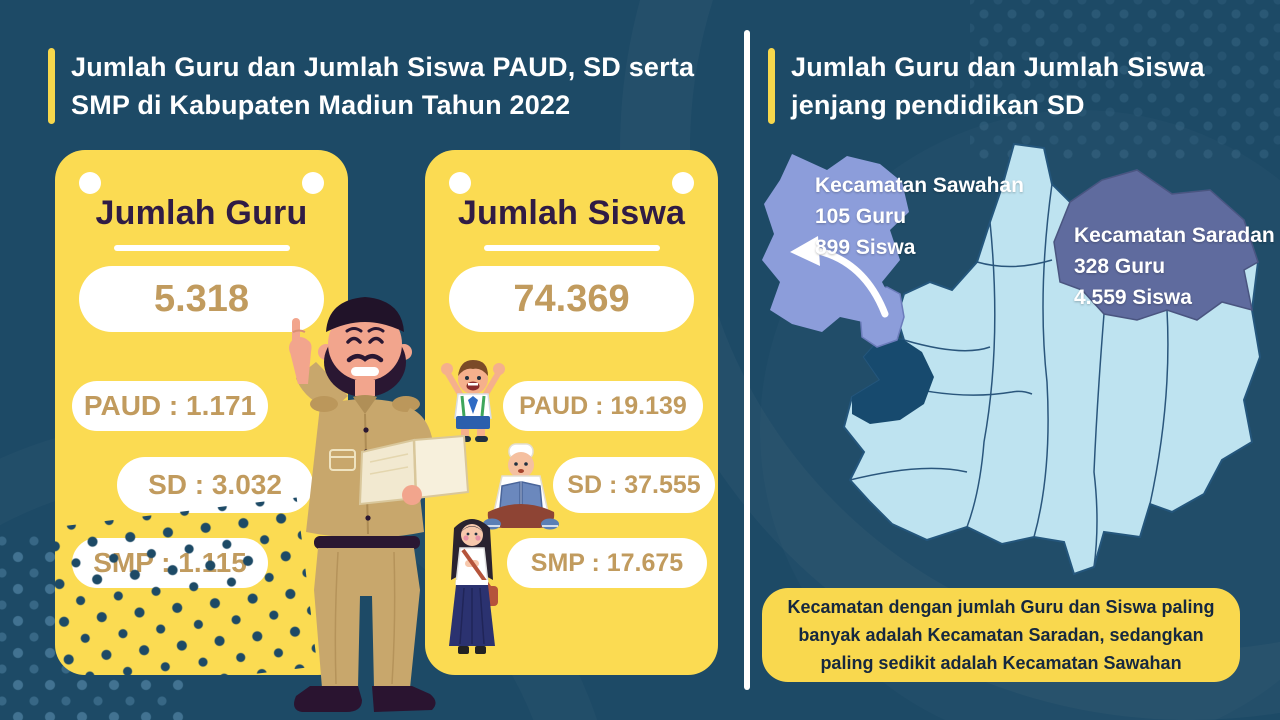 This screenshot has width=1280, height=720. What do you see at coordinates (571, 213) in the screenshot?
I see `siswa-card-title: Jumlah Siswa` at bounding box center [571, 213].